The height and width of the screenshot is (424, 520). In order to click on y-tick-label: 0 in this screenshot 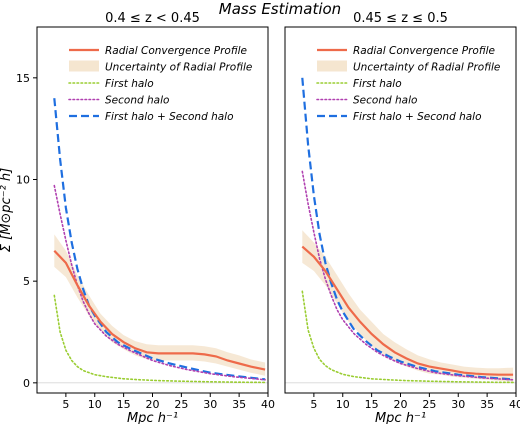, I will do `click(26, 383)`.